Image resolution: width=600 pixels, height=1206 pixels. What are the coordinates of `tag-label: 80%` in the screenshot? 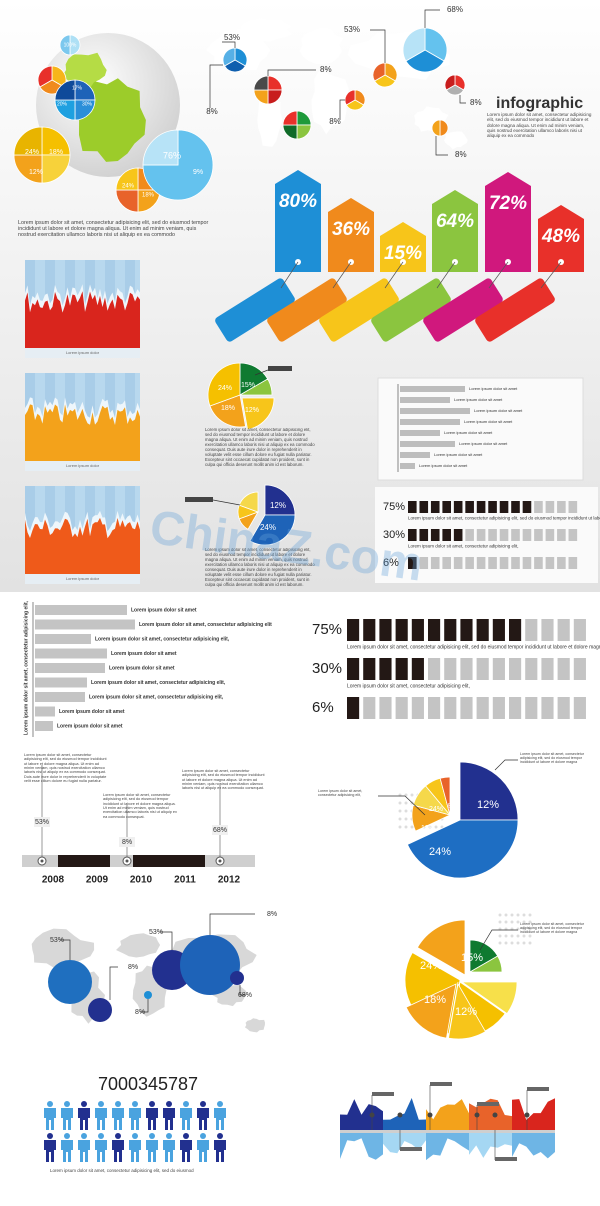 It's located at (298, 201).